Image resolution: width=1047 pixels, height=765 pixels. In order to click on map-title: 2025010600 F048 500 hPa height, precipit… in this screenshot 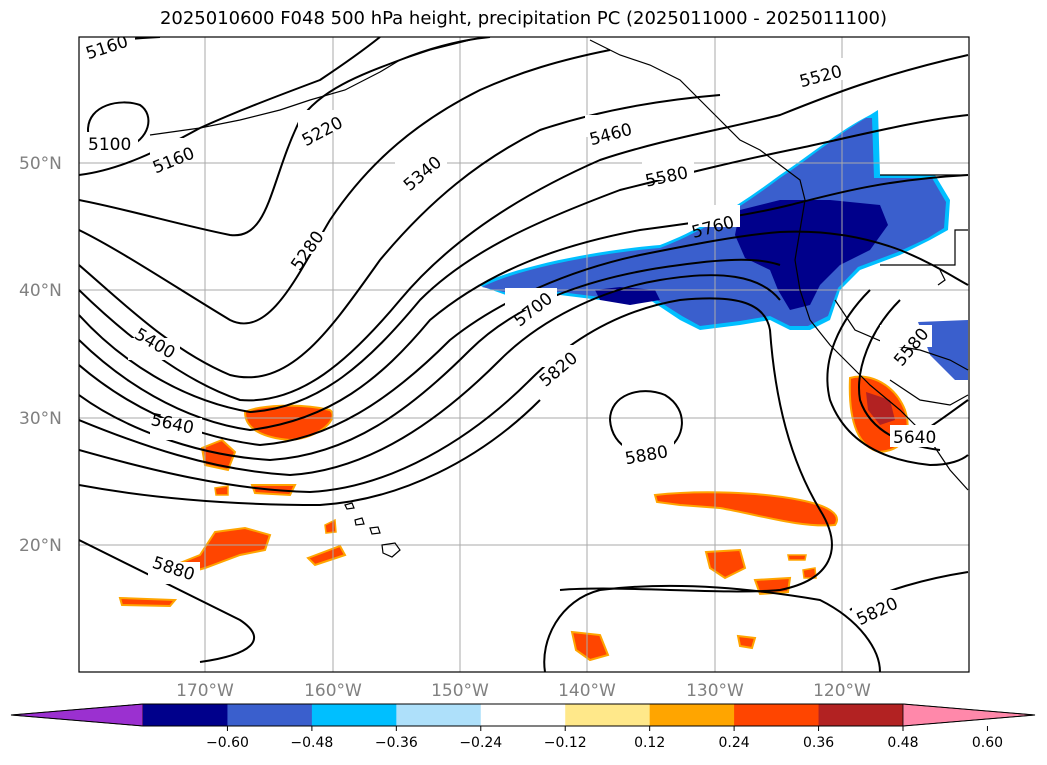, I will do `click(523, 18)`.